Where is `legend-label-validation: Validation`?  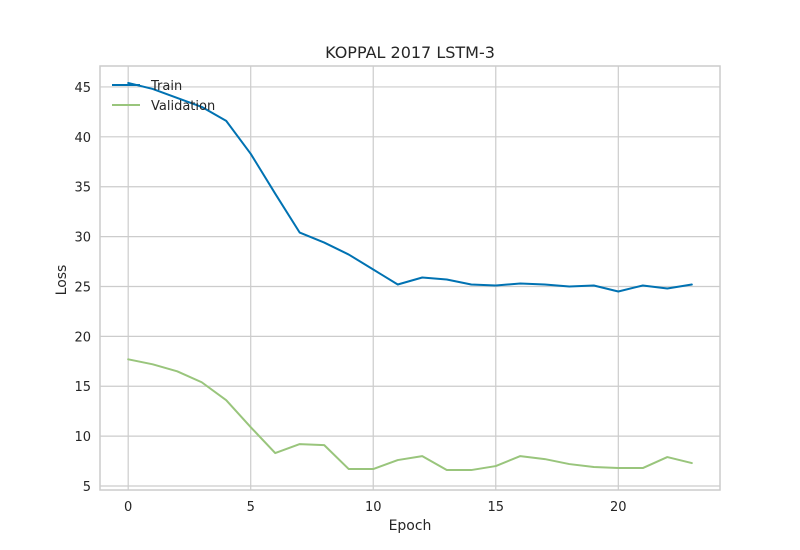 legend-label-validation: Validation is located at coordinates (183, 106).